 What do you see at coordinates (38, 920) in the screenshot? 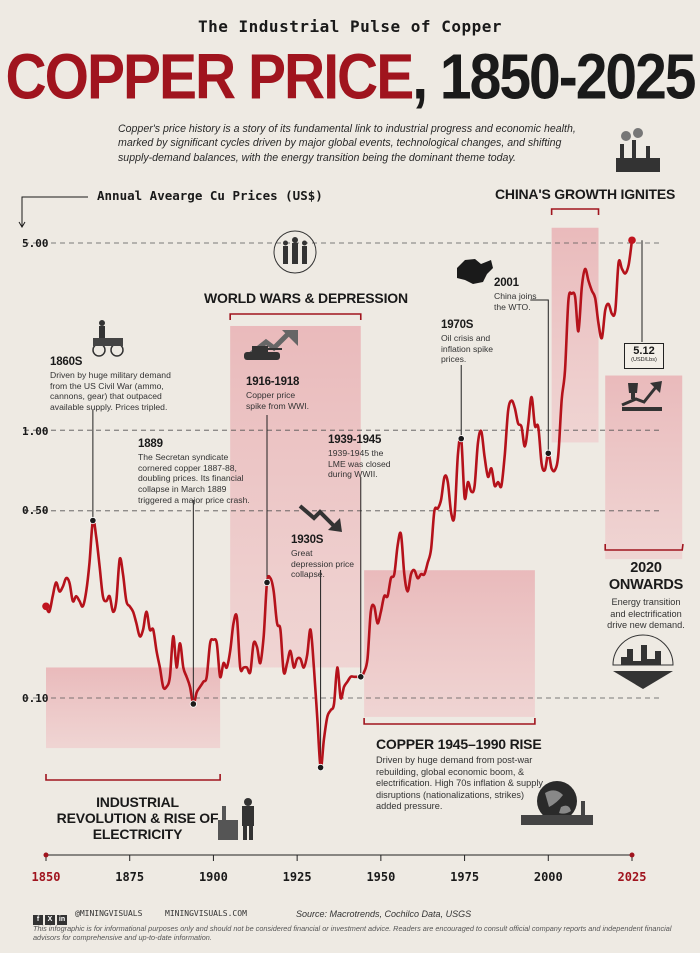
I see `facebook-icon: f` at bounding box center [38, 920].